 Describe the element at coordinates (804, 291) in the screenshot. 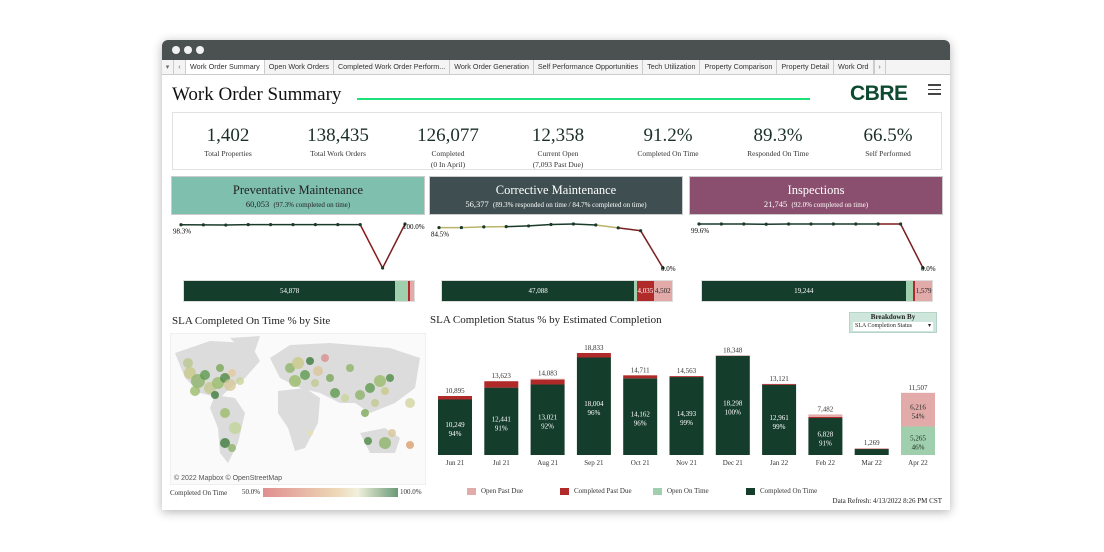

I see `bar-segment-completed-on-time: 19,244` at that location.